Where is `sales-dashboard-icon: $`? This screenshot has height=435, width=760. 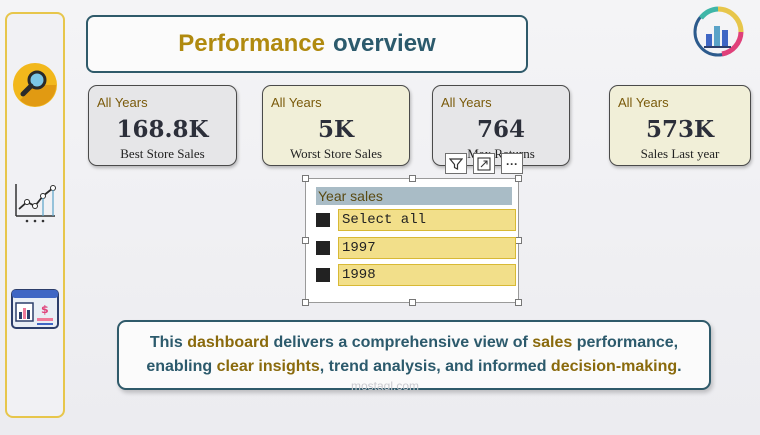 sales-dashboard-icon: $ is located at coordinates (35, 309).